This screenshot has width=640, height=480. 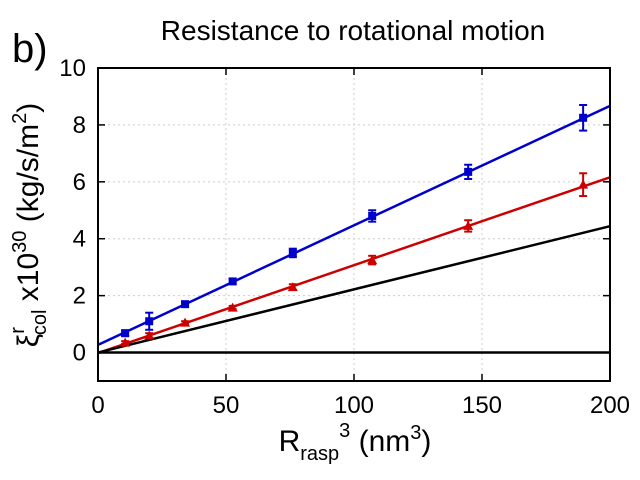 What do you see at coordinates (79, 353) in the screenshot?
I see `y-tick-label: 0` at bounding box center [79, 353].